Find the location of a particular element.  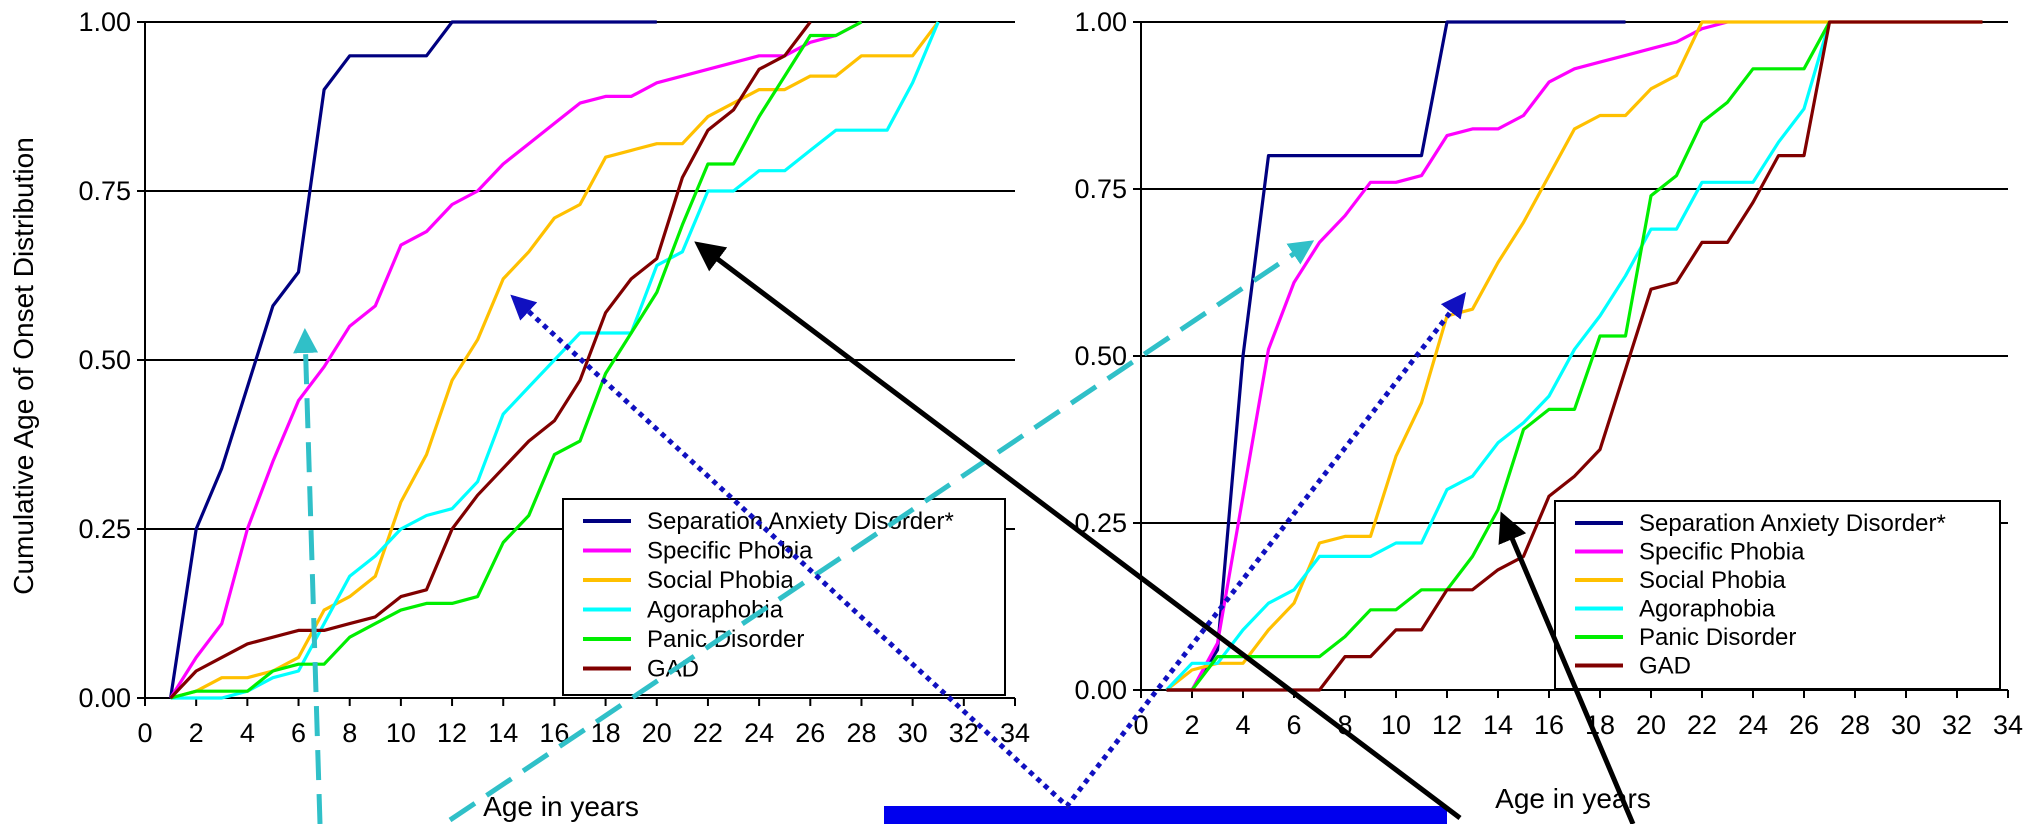

legend-label: Agoraphobia is located at coordinates (1707, 609).